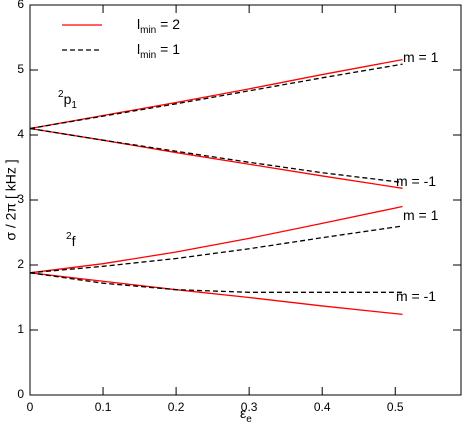  I want to click on annotation: 2f, so click(71, 240).